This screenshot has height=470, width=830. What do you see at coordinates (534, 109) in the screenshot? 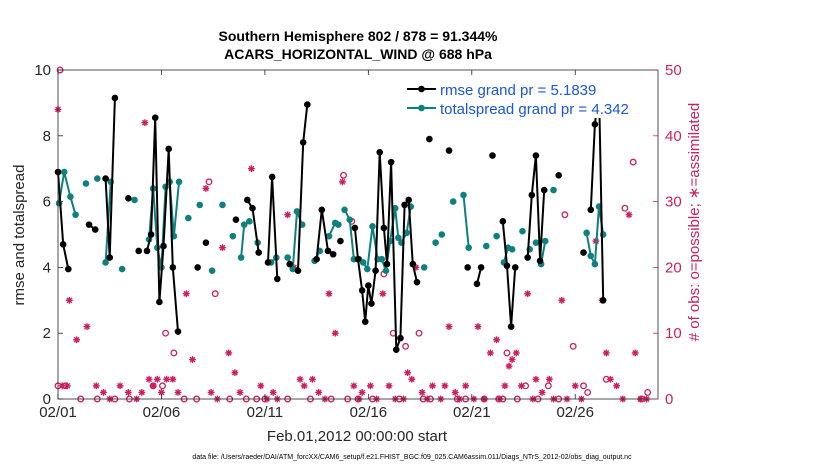
I see `legend-entry-spread: totalspread grand pr = 4.342` at bounding box center [534, 109].